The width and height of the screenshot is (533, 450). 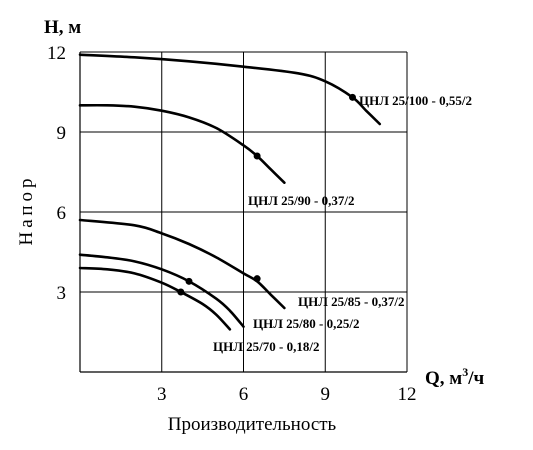 I want to click on series-label: ЦНЛ 25/85 - 0,37/2, so click(x=351, y=301).